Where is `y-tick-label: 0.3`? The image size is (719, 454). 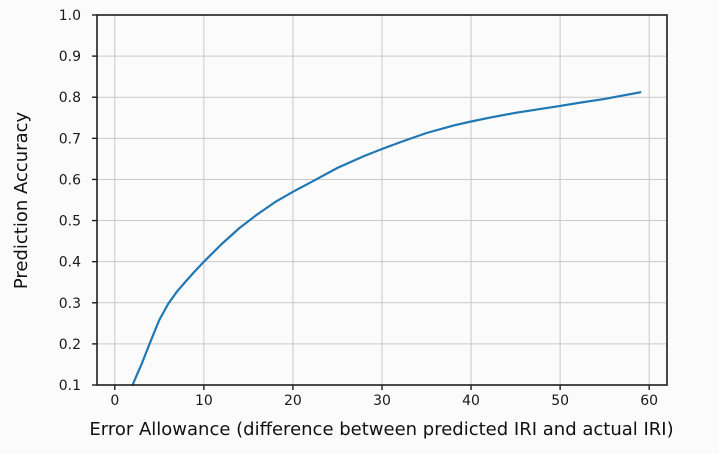
y-tick-label: 0.3 is located at coordinates (70, 304).